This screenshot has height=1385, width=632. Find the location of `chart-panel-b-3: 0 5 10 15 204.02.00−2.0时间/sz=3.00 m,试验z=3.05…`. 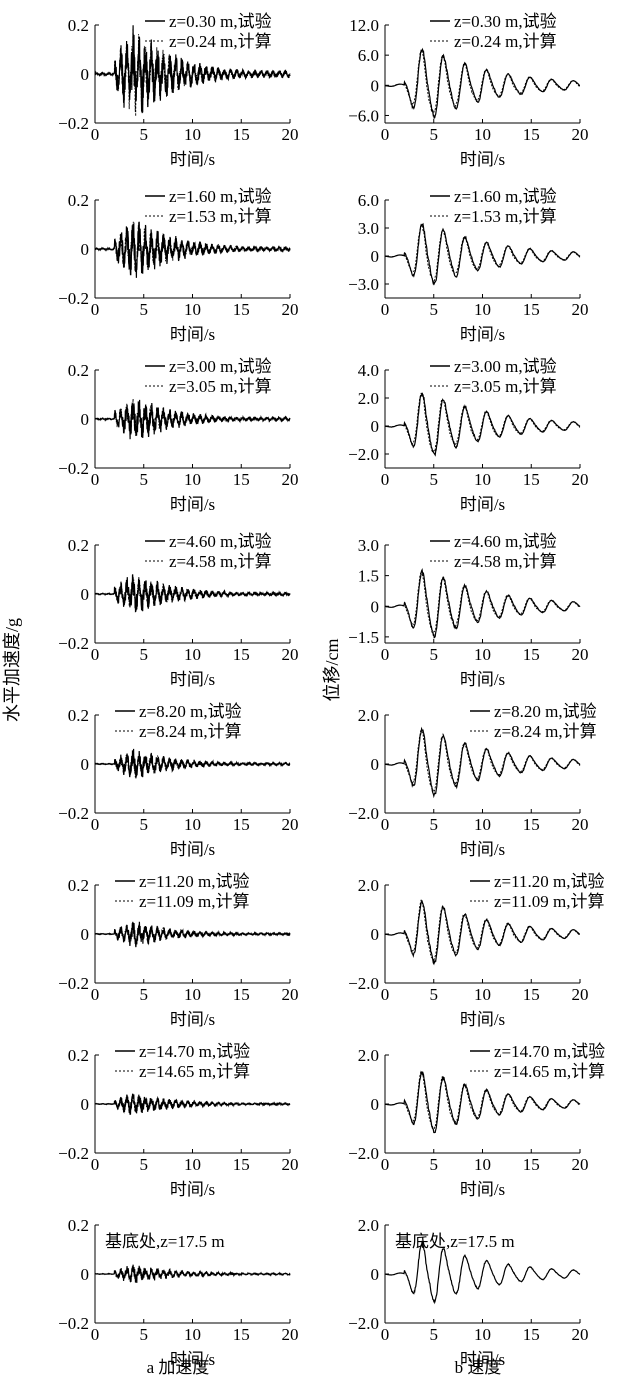

chart-panel-b-3: 0 5 10 15 204.02.00−2.0时间/sz=3.00 m,试验z=3.05… is located at coordinates (468, 435).